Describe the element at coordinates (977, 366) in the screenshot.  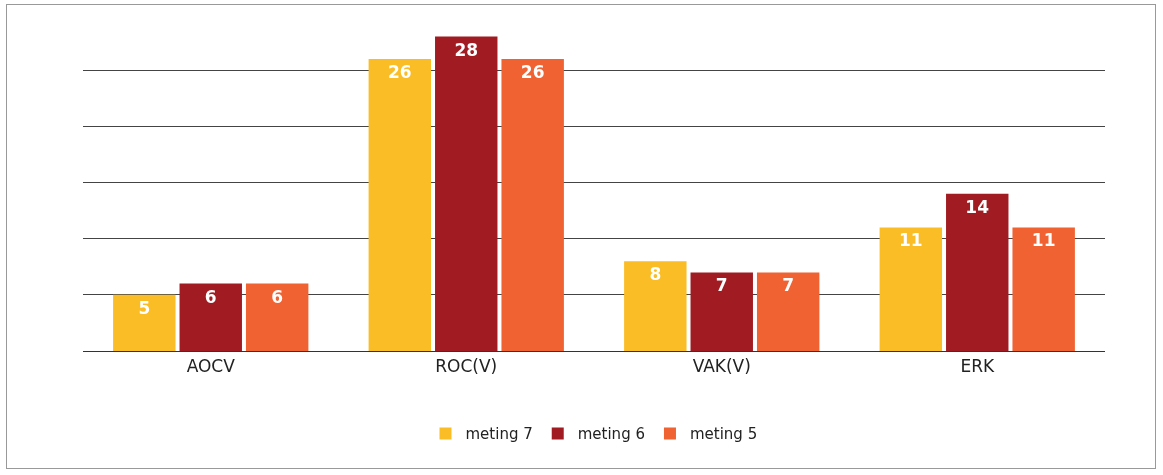
I see `x-tick-label: ERK` at that location.